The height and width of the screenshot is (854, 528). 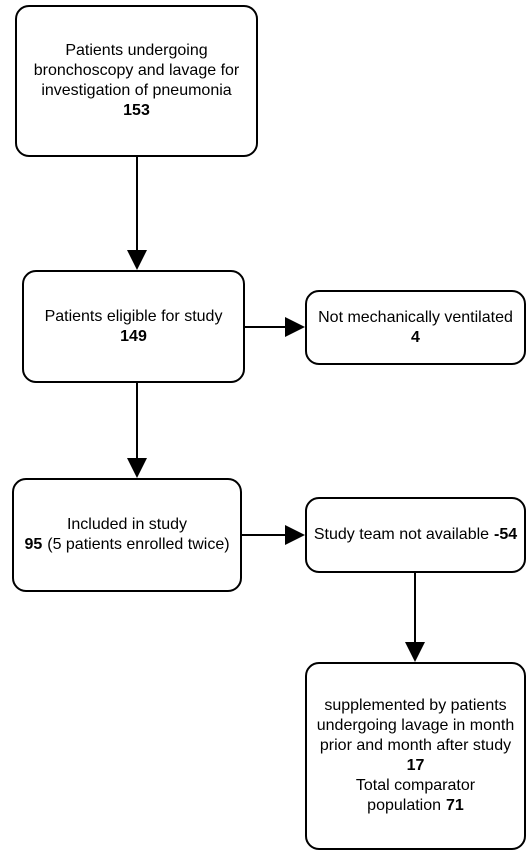 I want to click on node-text: Study team not available -54, so click(x=415, y=535).